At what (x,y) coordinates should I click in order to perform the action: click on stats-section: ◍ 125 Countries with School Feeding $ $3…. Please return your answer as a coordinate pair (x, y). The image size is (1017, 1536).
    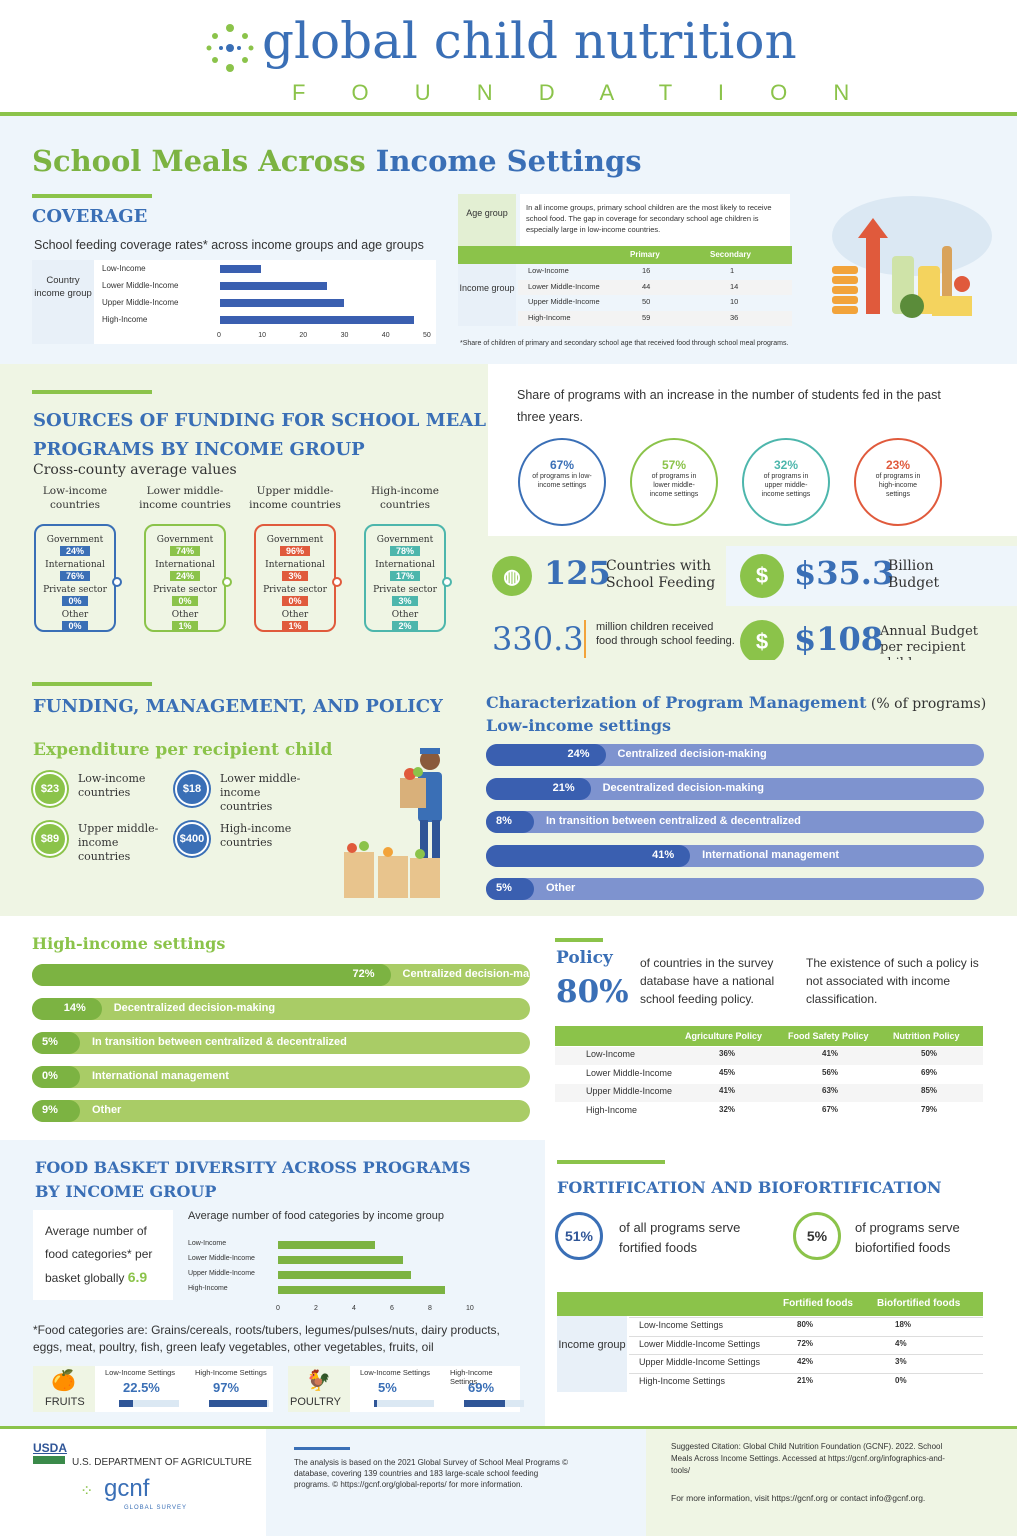
    Looking at the image, I should click on (752, 603).